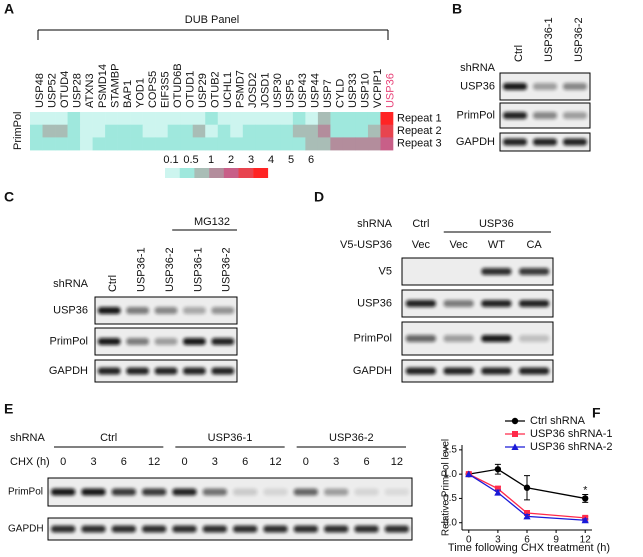  I want to click on y-tick-label: 1.5, so click(450, 449).